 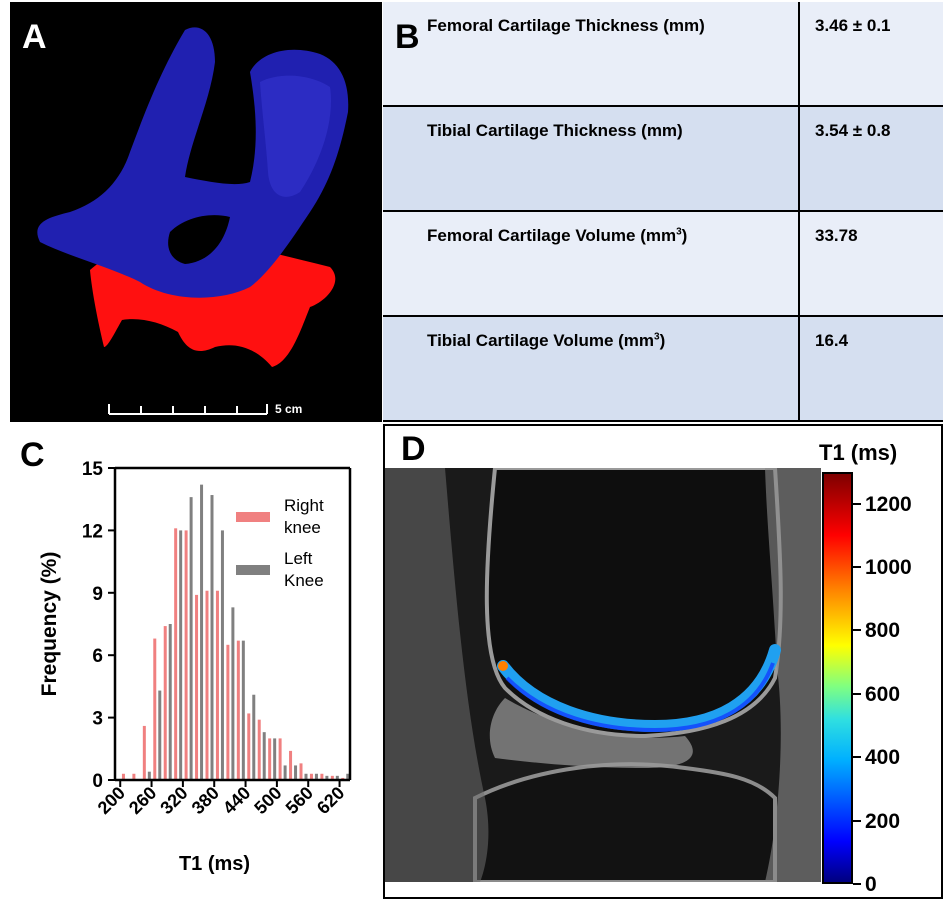 I want to click on y-tick-label: 12, so click(x=92, y=531).